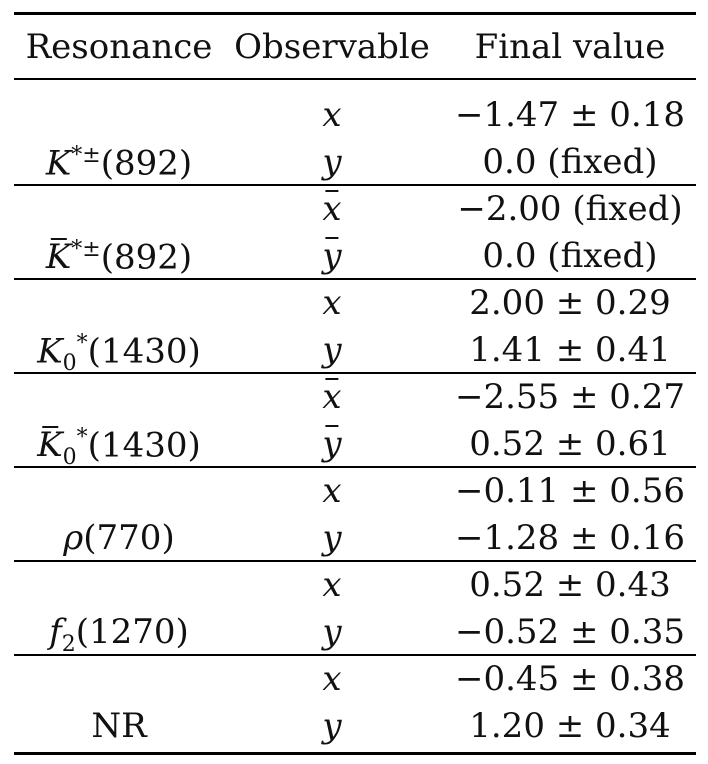  Describe the element at coordinates (570, 444) in the screenshot. I see `final-value-cell: 0.52 ± 0.61` at that location.